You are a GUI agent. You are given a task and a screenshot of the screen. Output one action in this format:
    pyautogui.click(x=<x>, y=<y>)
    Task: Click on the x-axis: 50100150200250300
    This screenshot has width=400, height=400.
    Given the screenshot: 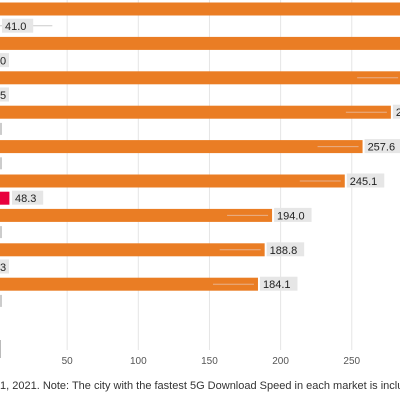 What is the action you would take?
    pyautogui.click(x=180, y=353)
    